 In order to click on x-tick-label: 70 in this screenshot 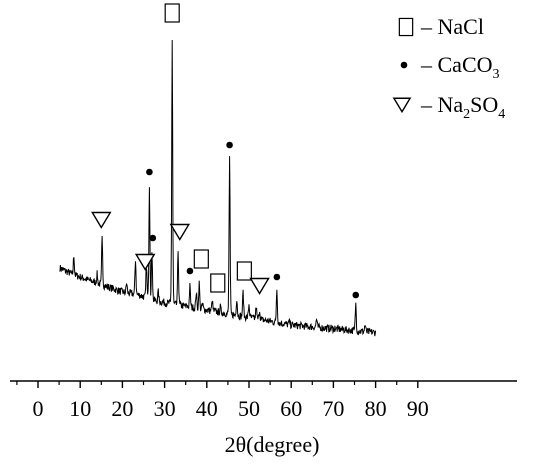, I will do `click(333, 408)`.